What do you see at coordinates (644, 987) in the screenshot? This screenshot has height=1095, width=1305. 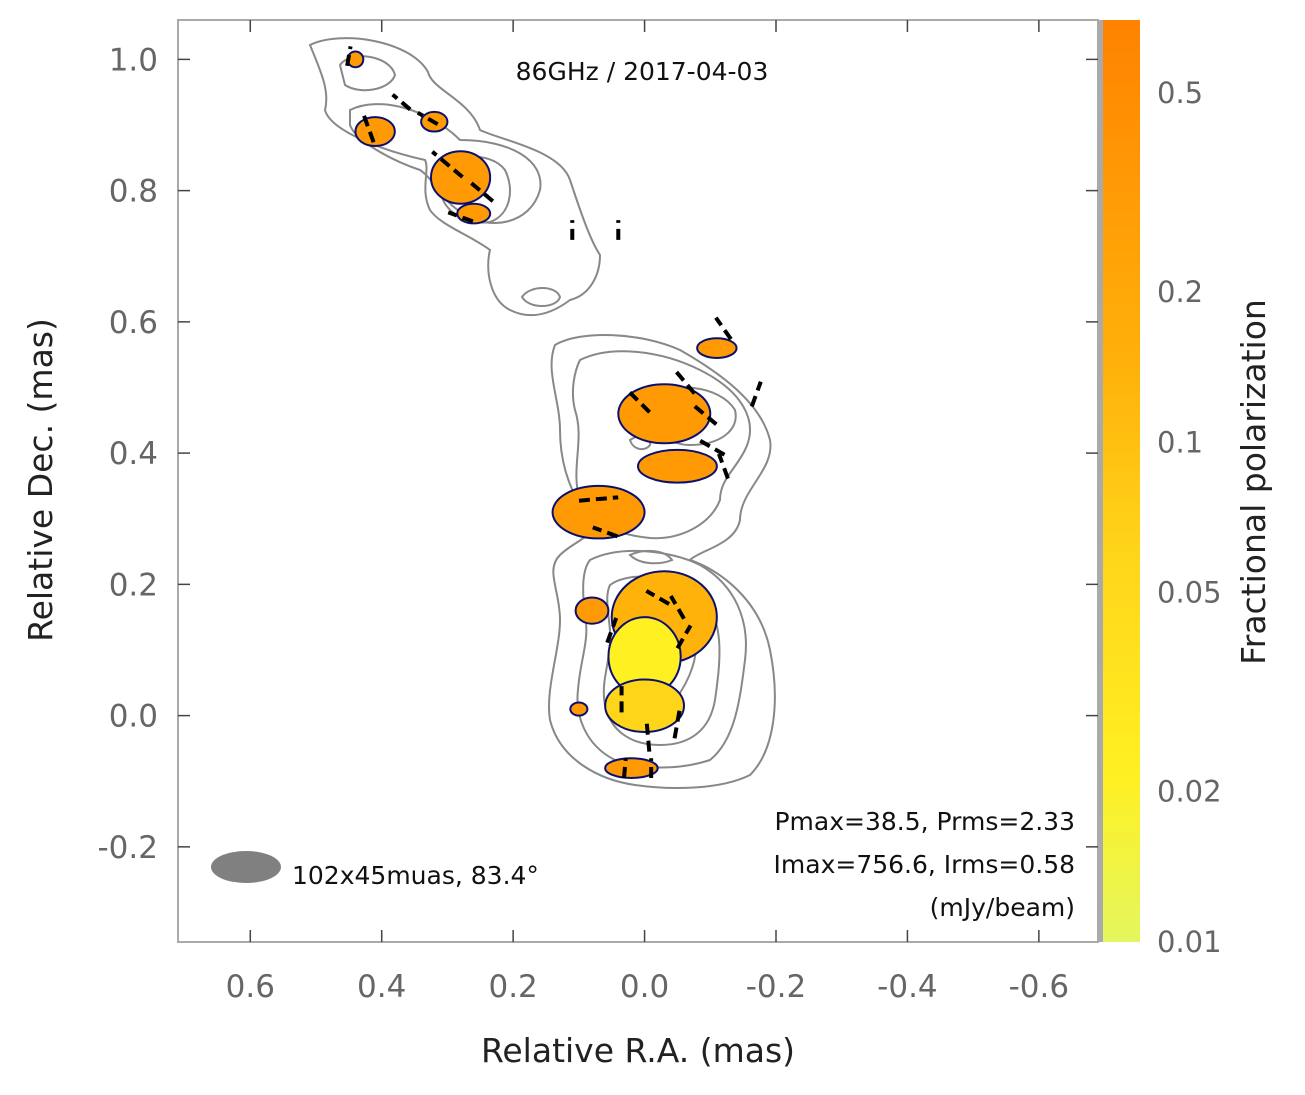 I see `x-tick-label-3: 0.0` at bounding box center [644, 987].